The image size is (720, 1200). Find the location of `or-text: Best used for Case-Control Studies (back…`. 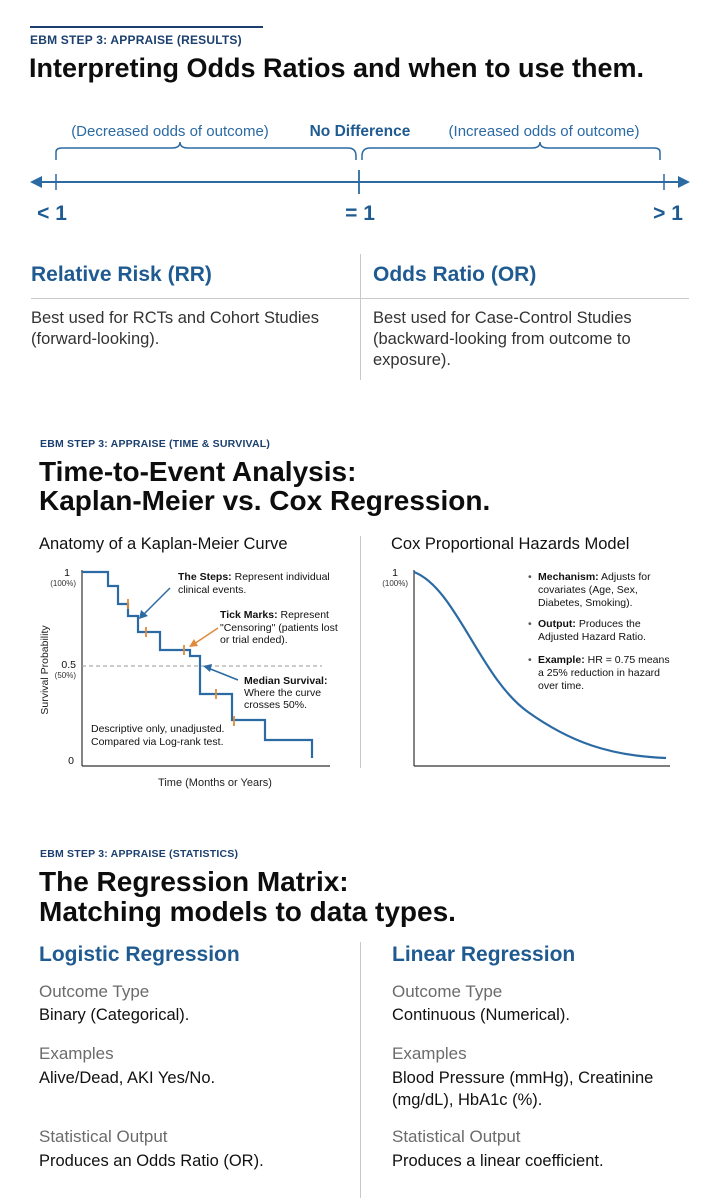

or-text: Best used for Case-Control Studies (back… is located at coordinates (502, 339).